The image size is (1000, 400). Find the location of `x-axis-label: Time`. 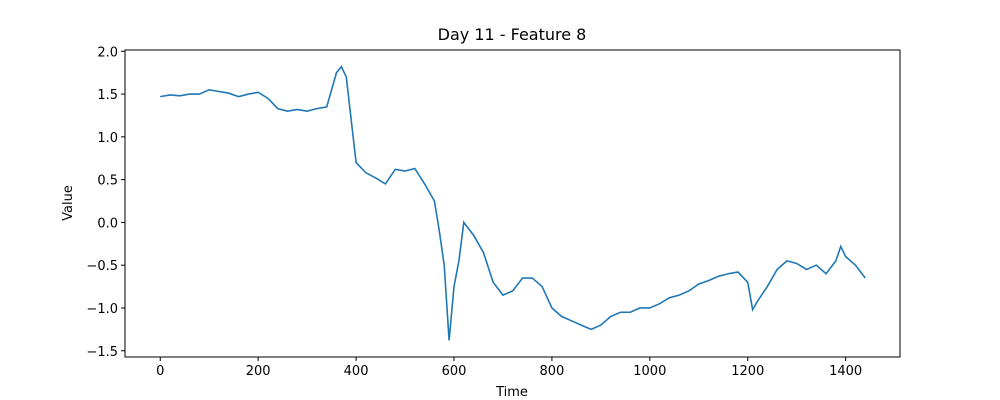

x-axis-label: Time is located at coordinates (511, 392).